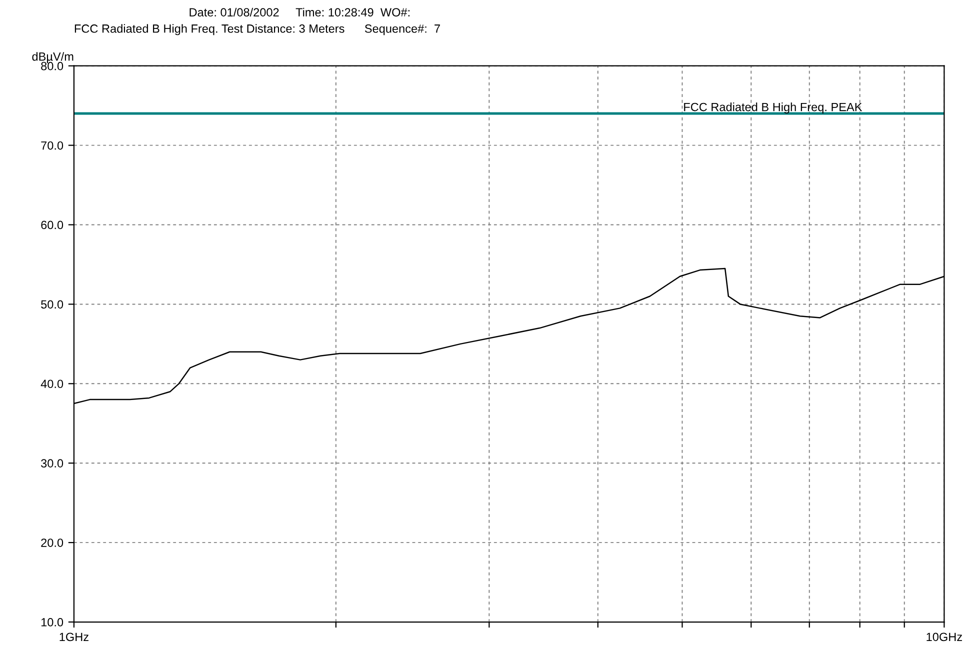 This screenshot has height=652, width=968. Describe the element at coordinates (74, 637) in the screenshot. I see `x-tick-label: 1GHz` at that location.